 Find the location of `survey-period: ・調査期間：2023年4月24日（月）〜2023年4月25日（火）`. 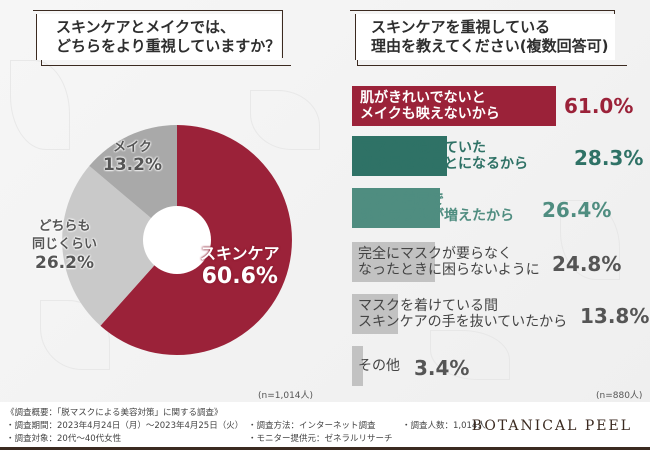

survey-period: ・調査期間：2023年4月24日（月）〜2023年4月25日（火） is located at coordinates (125, 426).